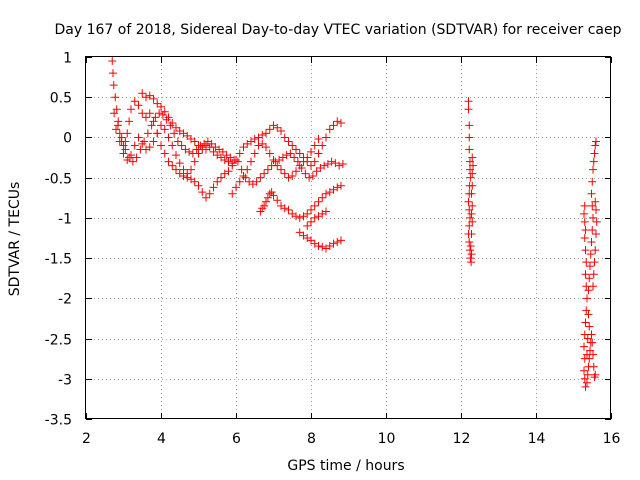 The image size is (640, 480). I want to click on x-tick-label: 16, so click(612, 439).